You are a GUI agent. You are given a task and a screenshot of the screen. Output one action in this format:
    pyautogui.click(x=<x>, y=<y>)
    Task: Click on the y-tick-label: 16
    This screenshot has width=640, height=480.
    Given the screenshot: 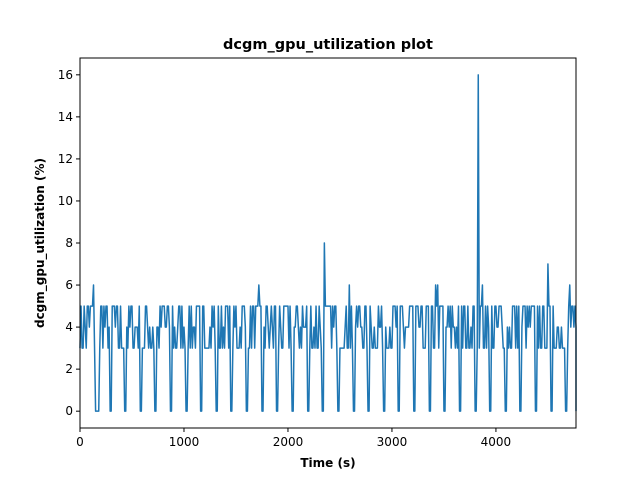 What is the action you would take?
    pyautogui.click(x=65, y=75)
    